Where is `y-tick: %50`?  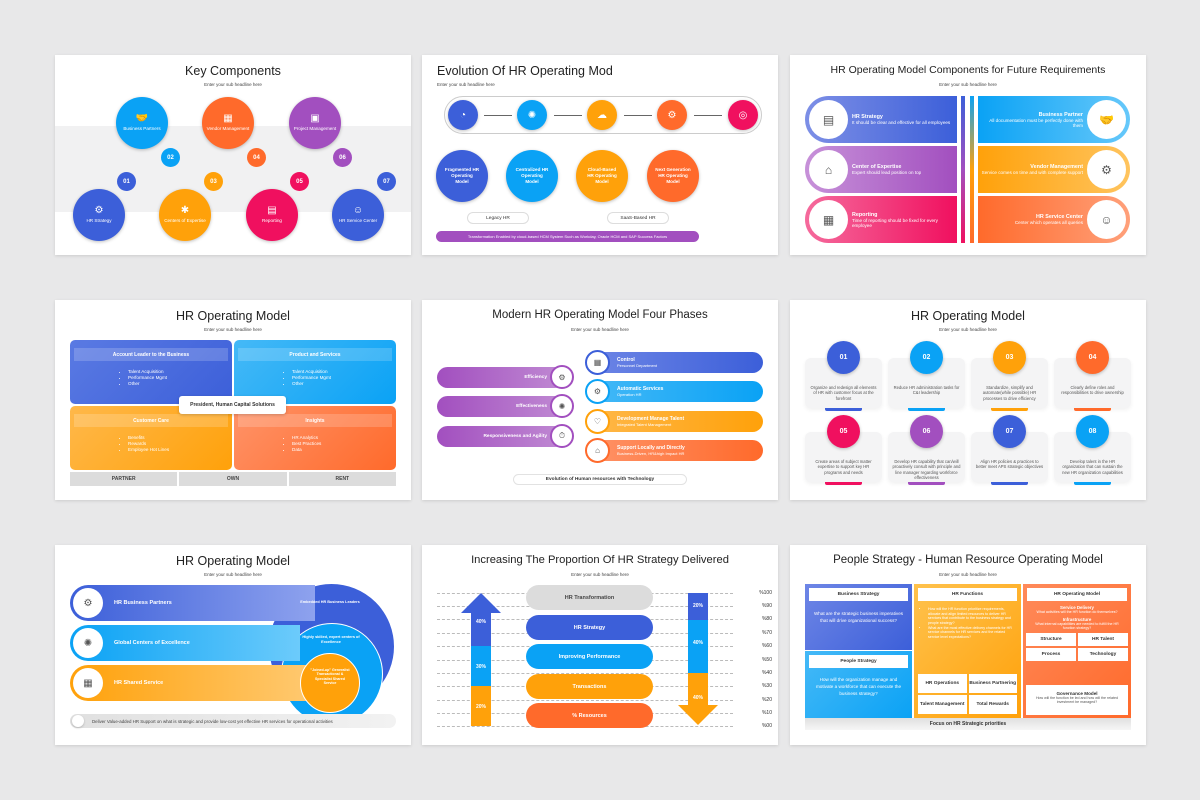
y-tick: %50 is located at coordinates (766, 660).